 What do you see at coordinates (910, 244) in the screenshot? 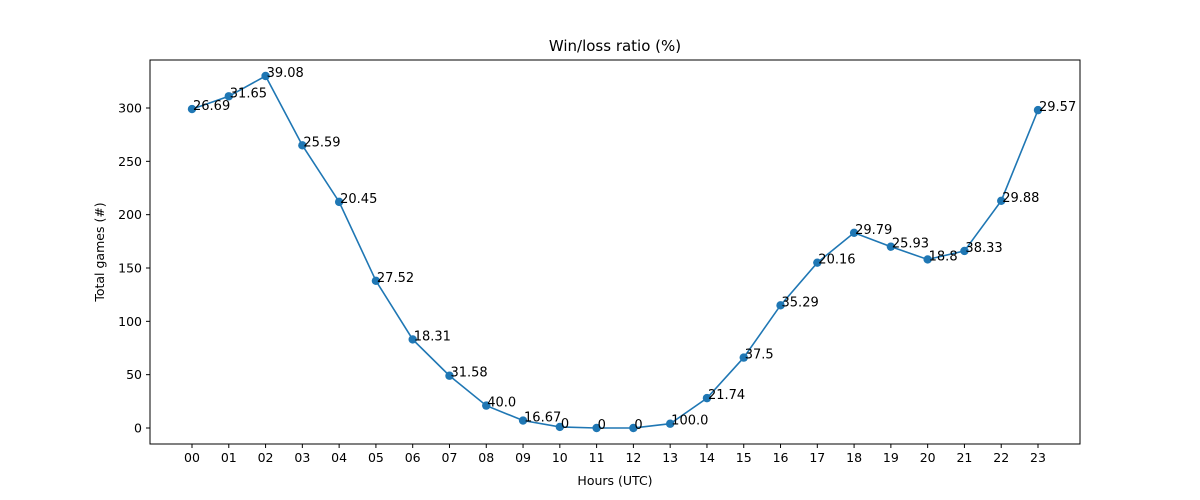
I see `data-label: 25.93` at bounding box center [910, 244].